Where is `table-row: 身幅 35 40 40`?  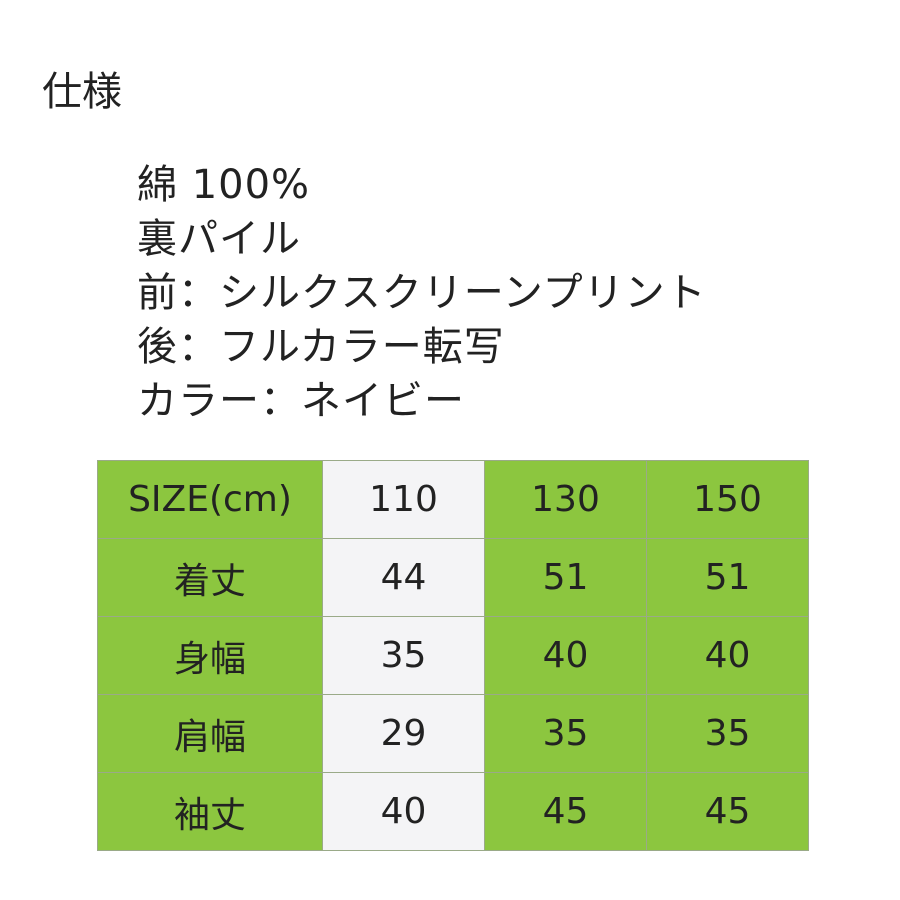 table-row: 身幅 35 40 40 is located at coordinates (453, 655).